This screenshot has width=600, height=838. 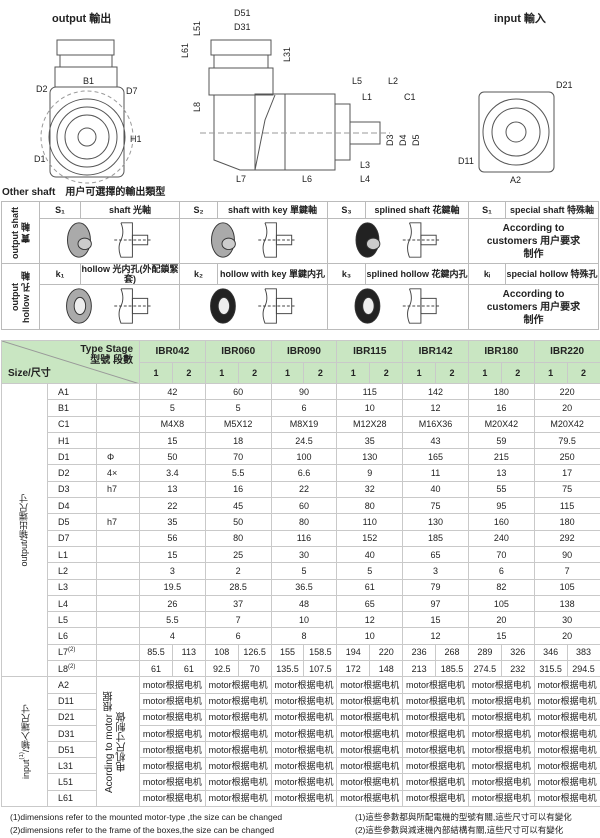 I want to click on output-view-title: output 輸出, so click(x=81, y=18).